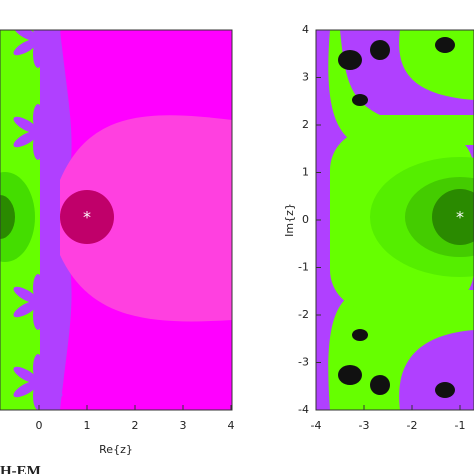 The width and height of the screenshot is (474, 474). Describe the element at coordinates (303, 267) in the screenshot. I see `y-tick-label: -1` at that location.